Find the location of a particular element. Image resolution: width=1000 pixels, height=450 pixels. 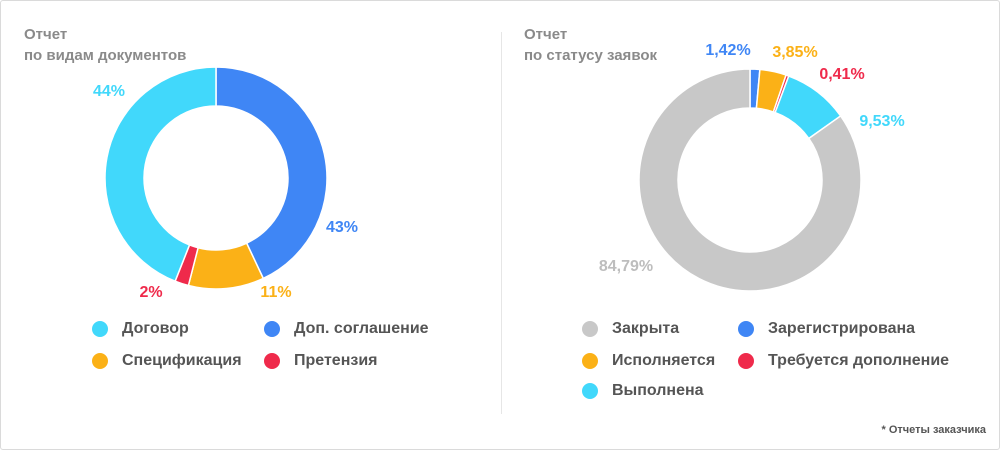

panel-divider is located at coordinates (501, 223).